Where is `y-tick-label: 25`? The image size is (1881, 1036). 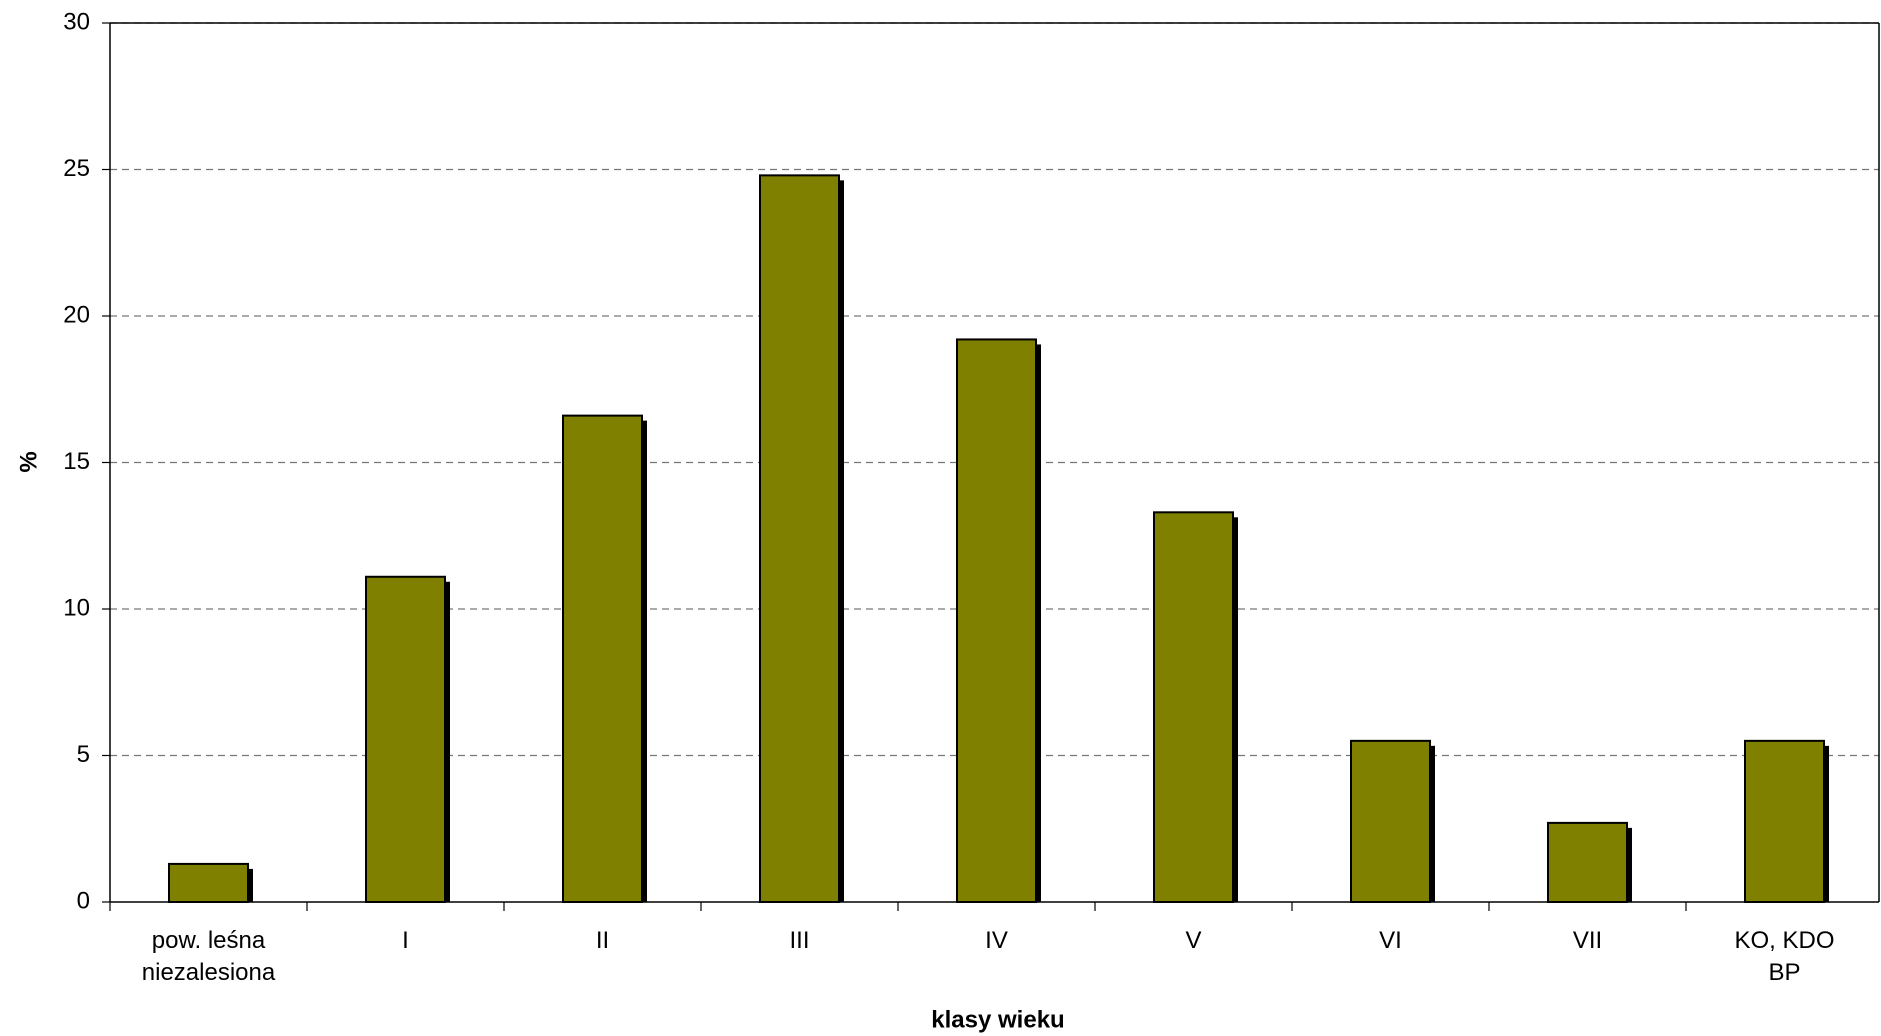
y-tick-label: 25 is located at coordinates (76, 168).